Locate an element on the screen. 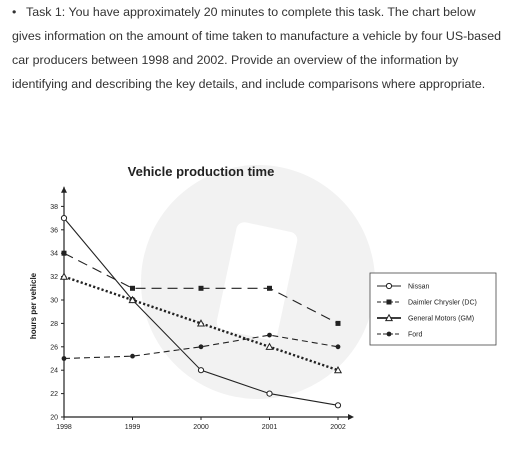  x-ticks: 1998 1999 2000 2001 2002 is located at coordinates (201, 424).